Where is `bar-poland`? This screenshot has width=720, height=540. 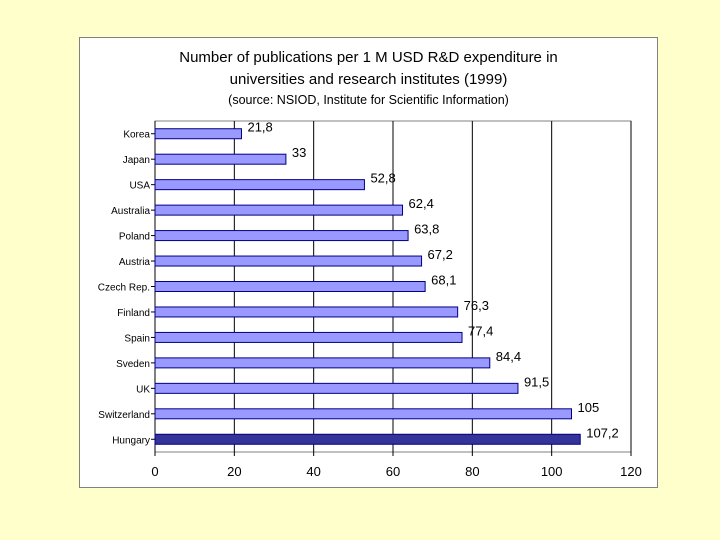
bar-poland is located at coordinates (281, 236).